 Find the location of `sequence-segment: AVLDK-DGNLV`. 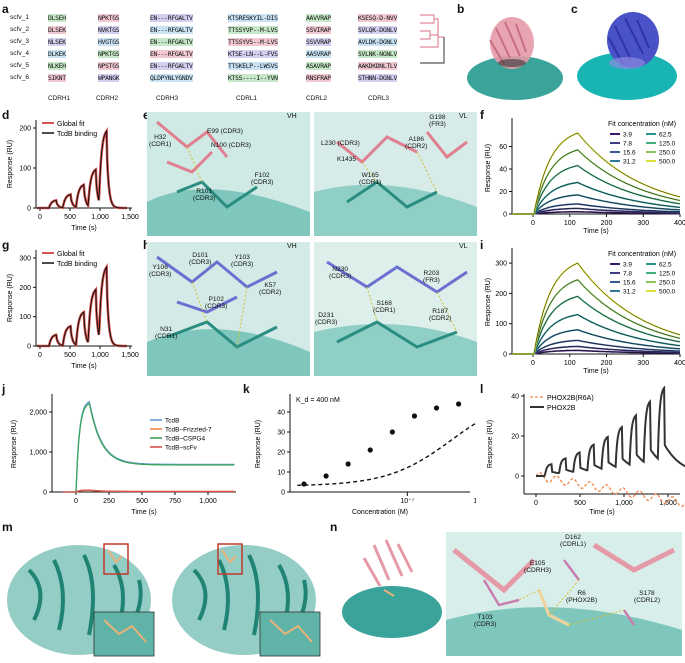

sequence-segment: AVLDK-DGNLV is located at coordinates (378, 42).